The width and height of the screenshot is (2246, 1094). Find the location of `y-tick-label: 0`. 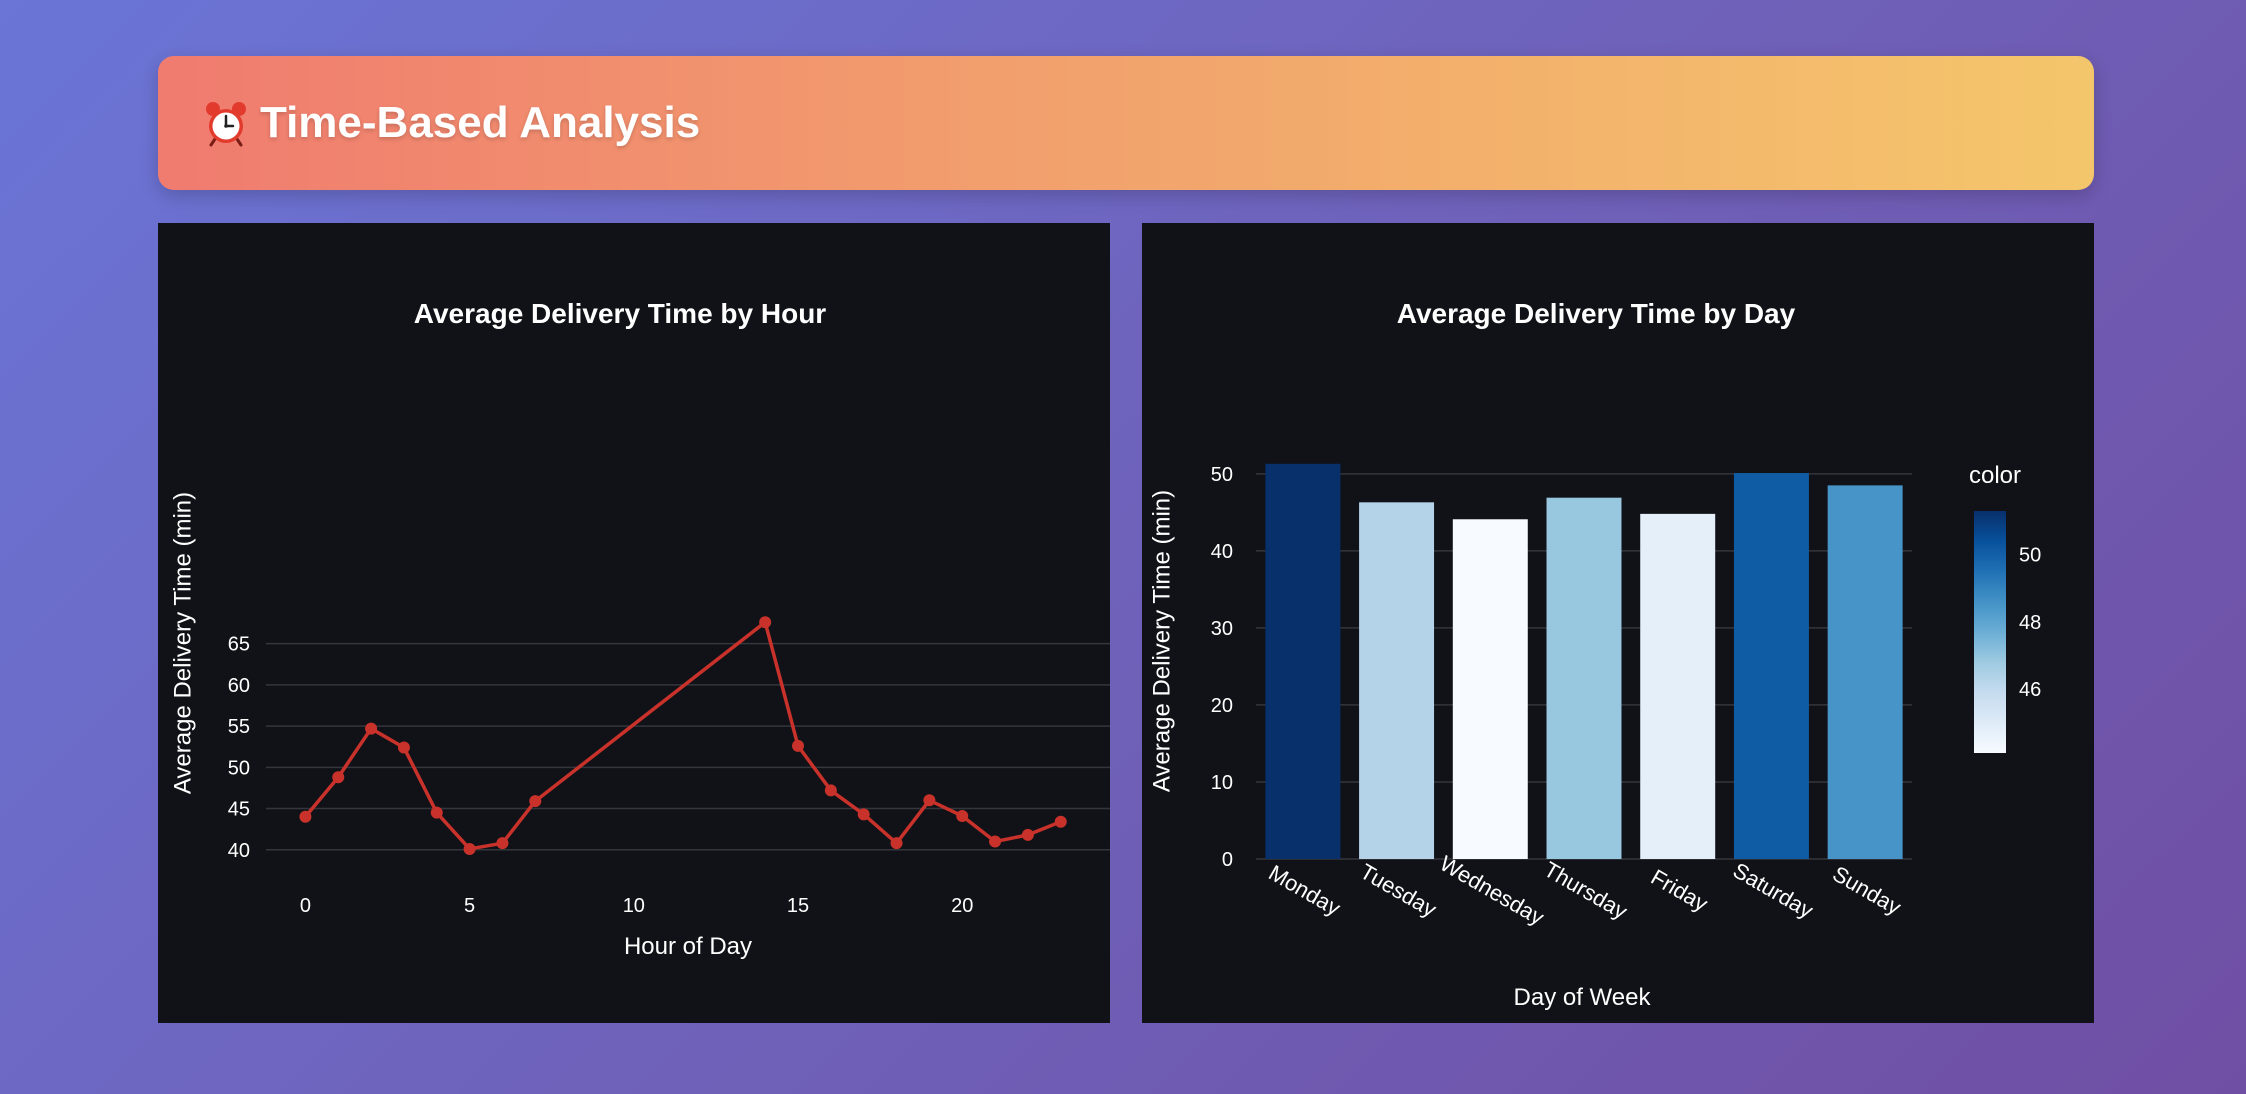

y-tick-label: 0 is located at coordinates (1227, 860).